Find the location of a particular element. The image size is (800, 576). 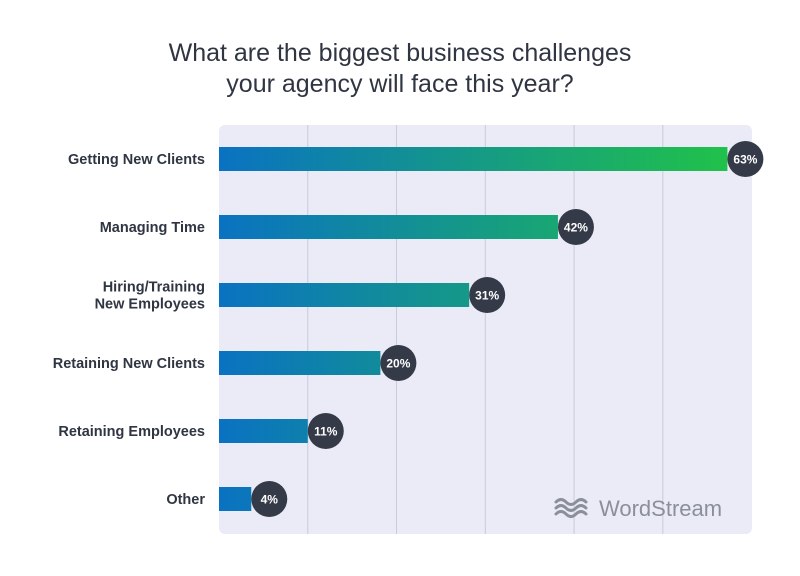

category-label-2: Managing Time is located at coordinates (152, 228).